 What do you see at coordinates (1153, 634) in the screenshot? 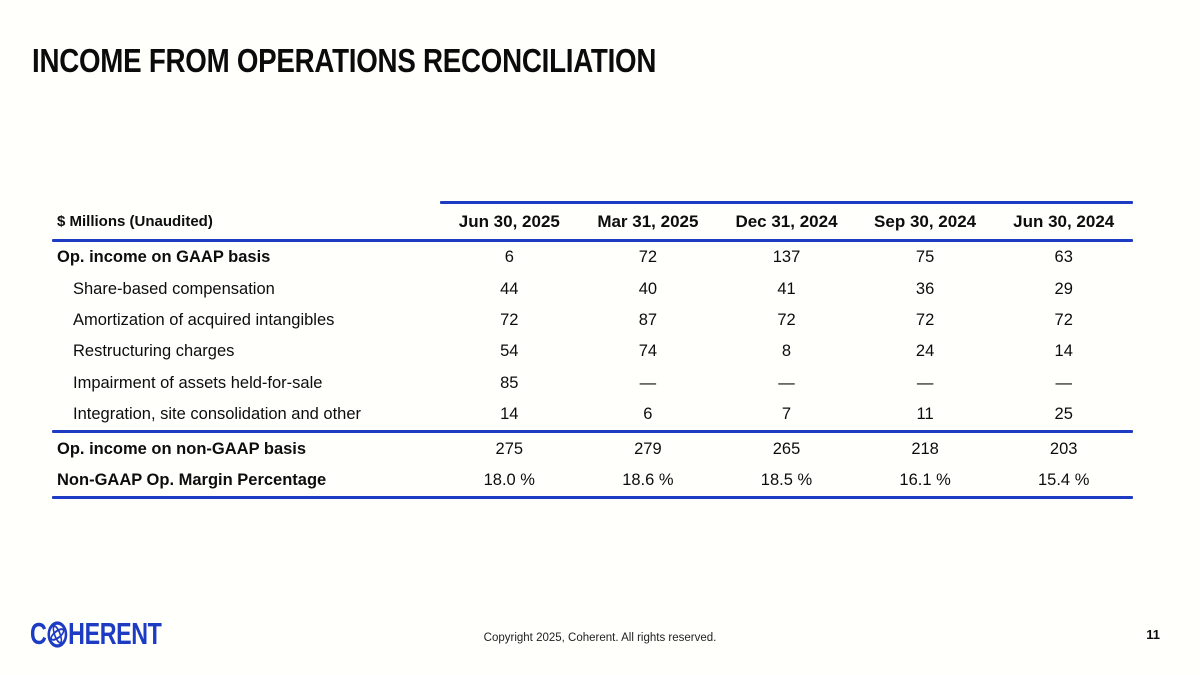
I see `page-number: 11` at bounding box center [1153, 634].